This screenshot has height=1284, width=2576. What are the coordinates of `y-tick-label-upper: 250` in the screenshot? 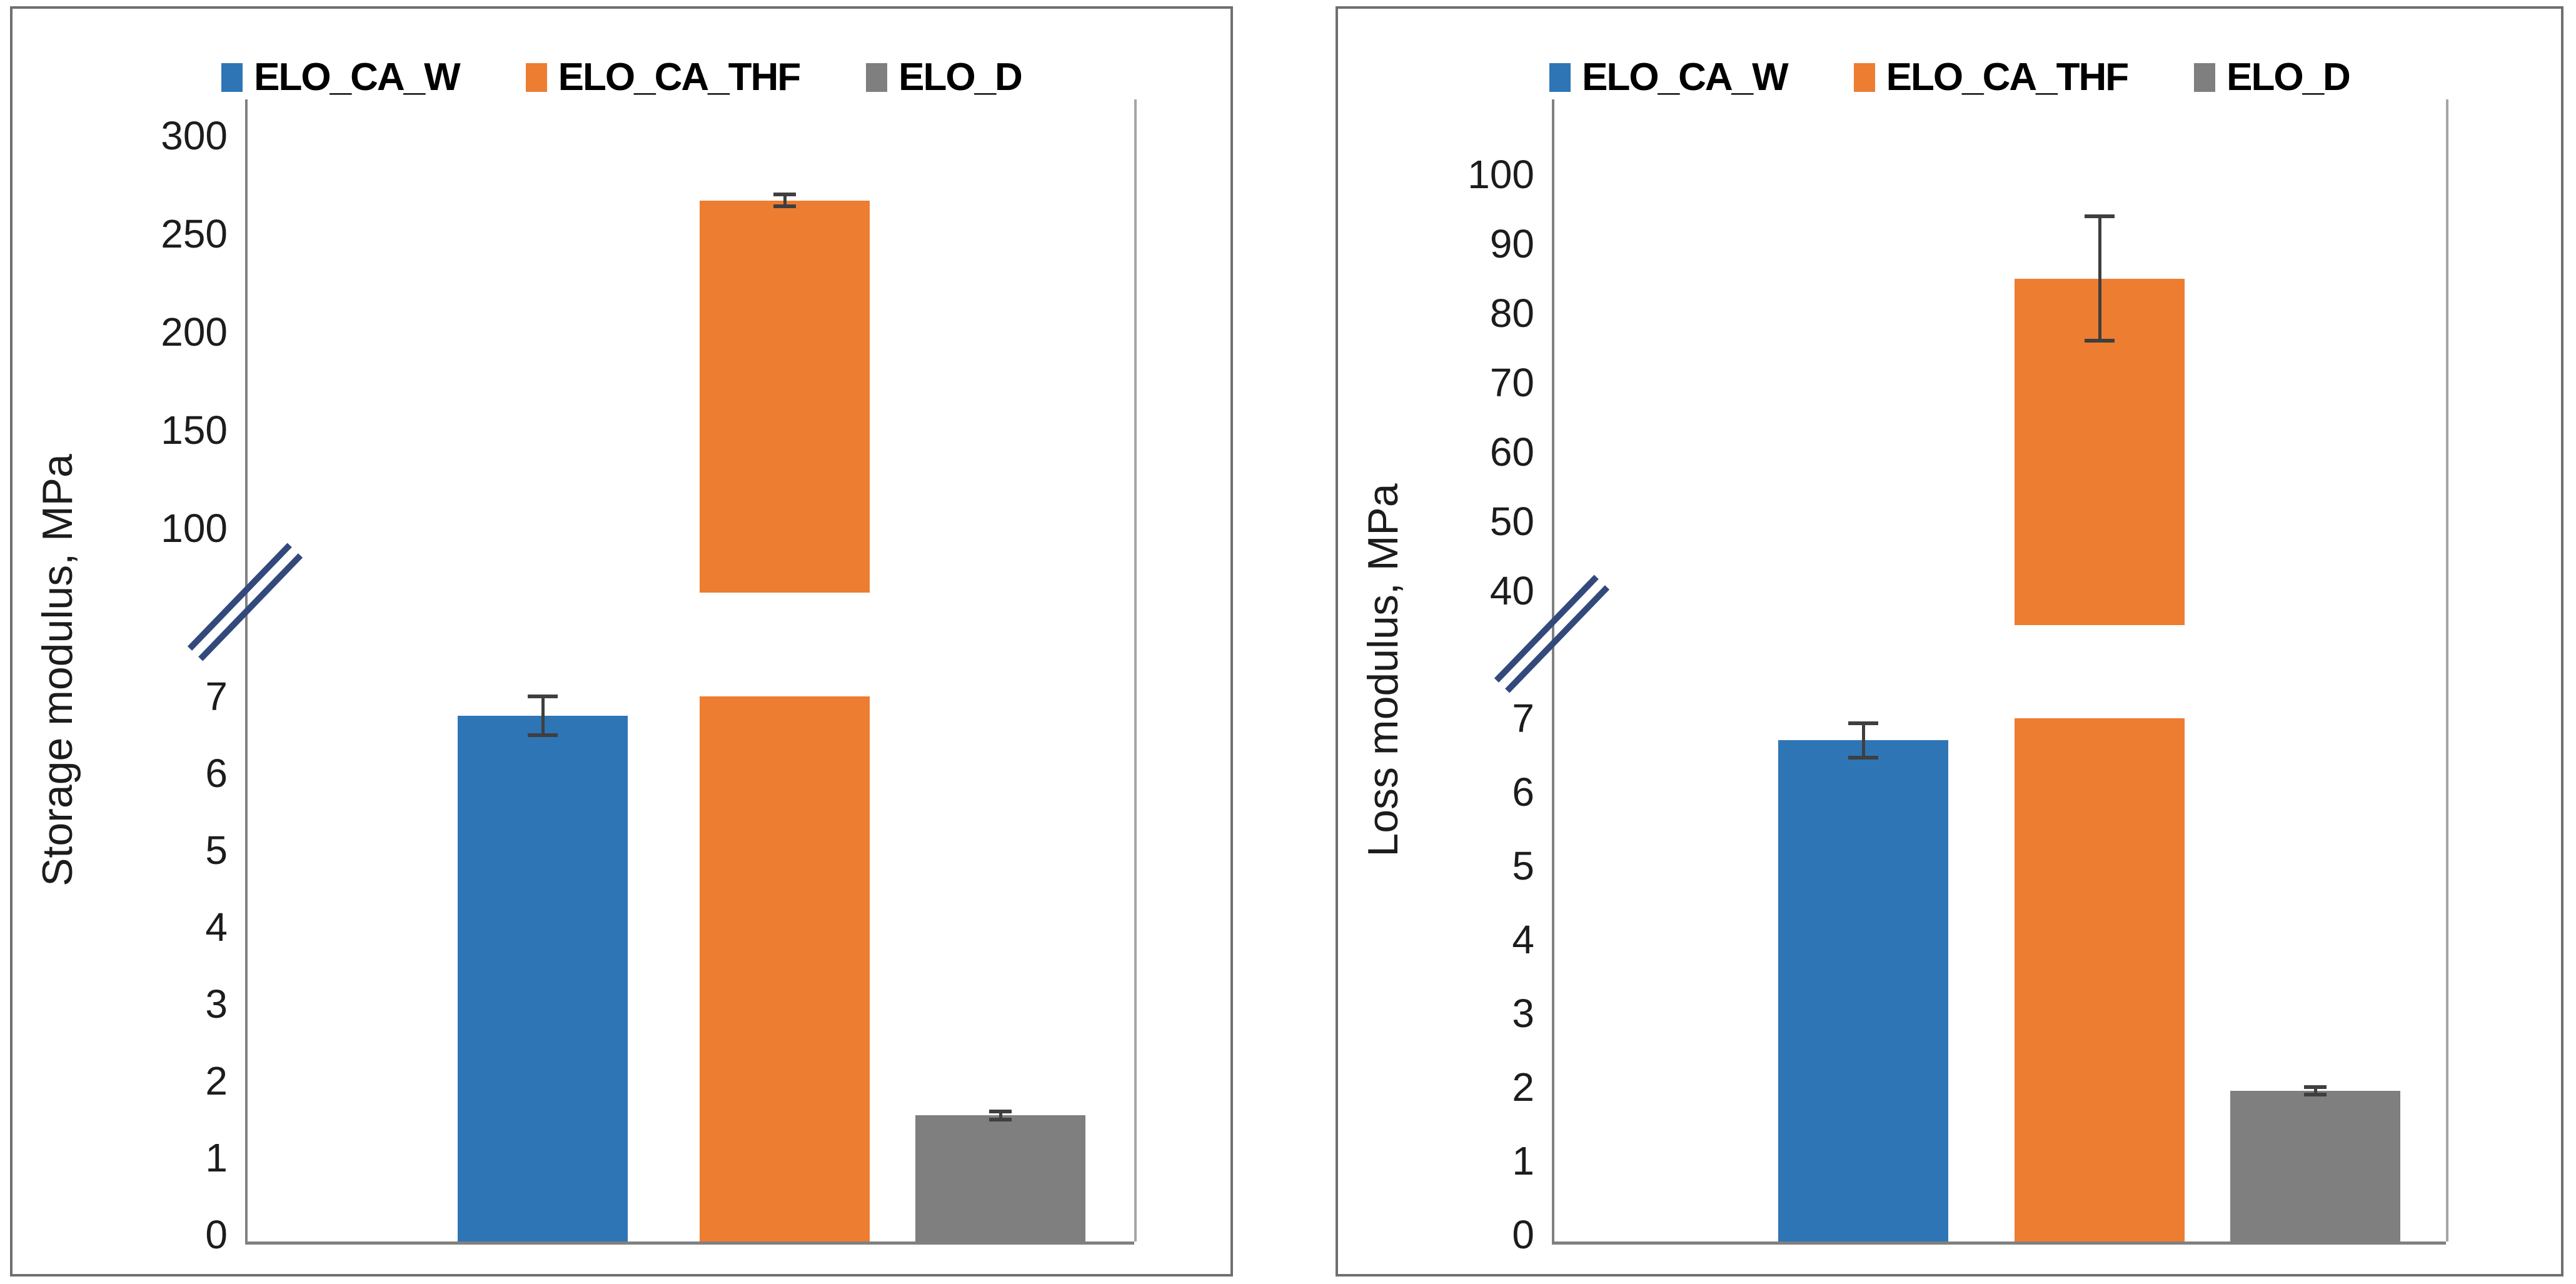 It's located at (194, 234).